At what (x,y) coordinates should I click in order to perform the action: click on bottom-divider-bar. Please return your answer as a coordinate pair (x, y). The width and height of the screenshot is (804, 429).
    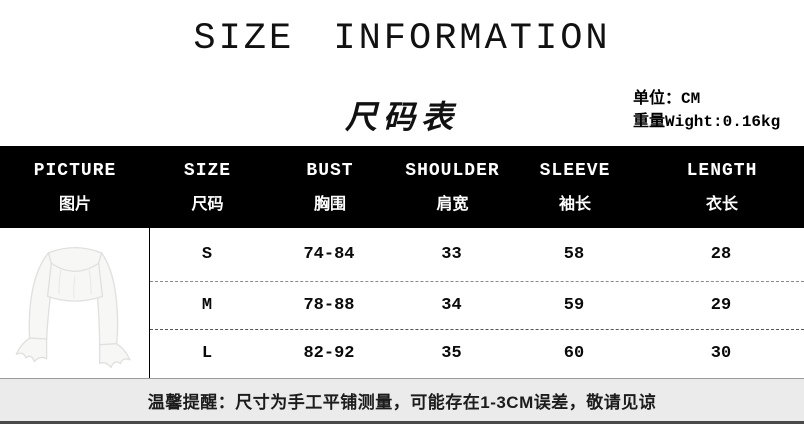
    Looking at the image, I should click on (402, 422).